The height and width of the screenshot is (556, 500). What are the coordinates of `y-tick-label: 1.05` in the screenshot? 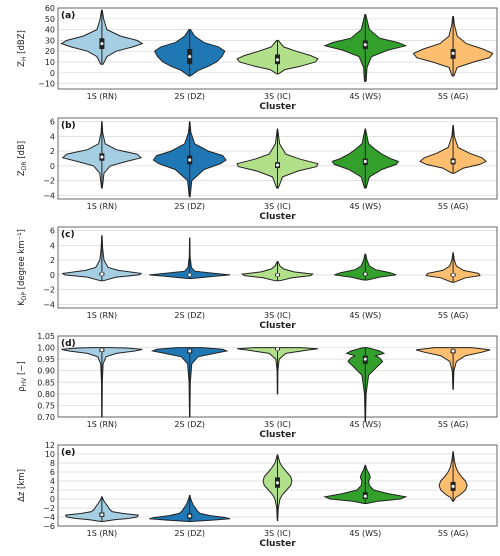 It's located at (46, 336).